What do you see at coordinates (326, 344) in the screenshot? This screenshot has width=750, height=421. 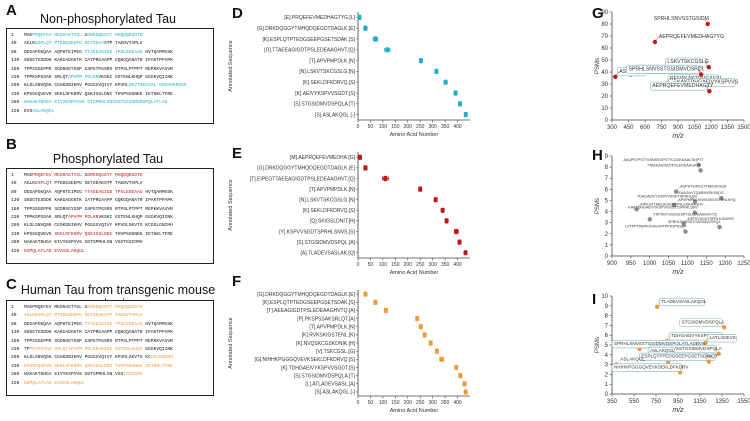 I see `peptide-label: [K].NVQSKCGSKDNIK.[H]` at bounding box center [326, 344].